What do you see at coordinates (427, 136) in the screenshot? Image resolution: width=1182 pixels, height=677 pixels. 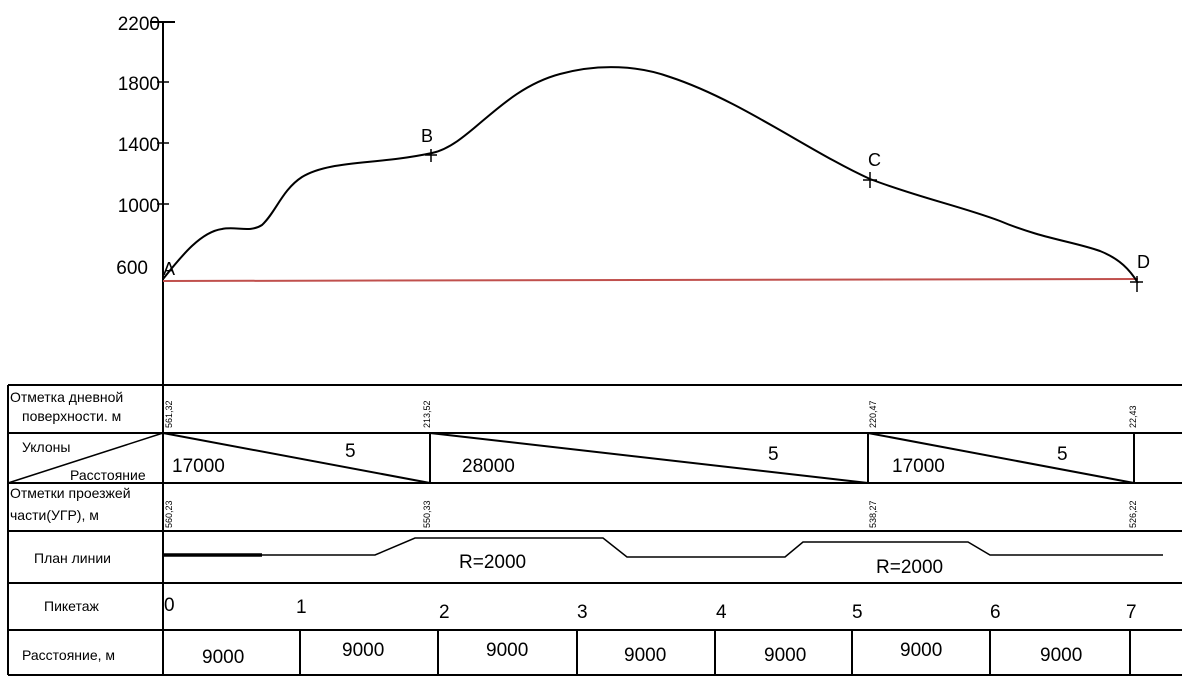 I see `point-b-label: B` at bounding box center [427, 136].